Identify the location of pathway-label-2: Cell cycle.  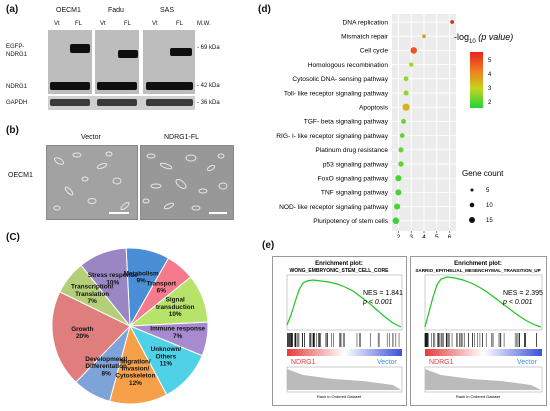
(374, 51).